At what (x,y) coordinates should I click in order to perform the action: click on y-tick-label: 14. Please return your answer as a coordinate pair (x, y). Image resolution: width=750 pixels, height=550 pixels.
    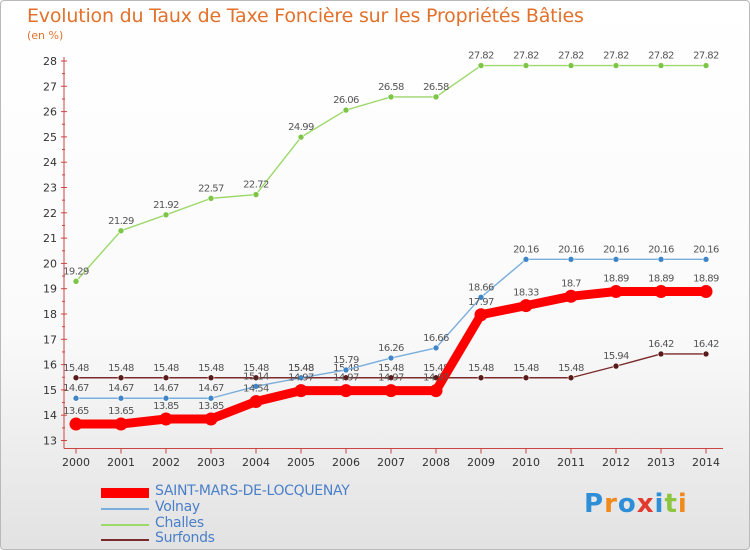
    Looking at the image, I should click on (50, 415).